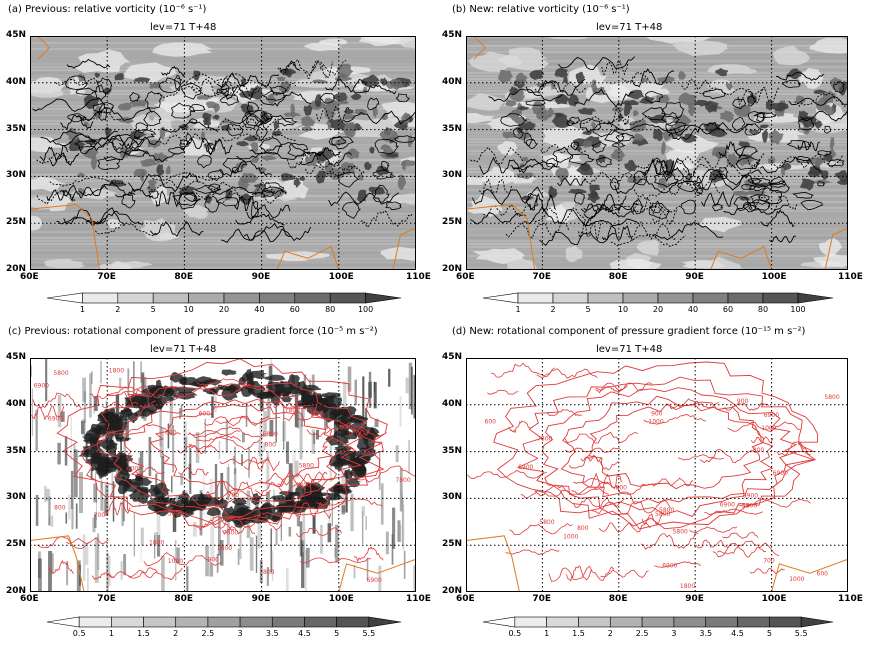 This screenshot has width=887, height=669. I want to click on colorbar-label: 2.5, so click(642, 633).